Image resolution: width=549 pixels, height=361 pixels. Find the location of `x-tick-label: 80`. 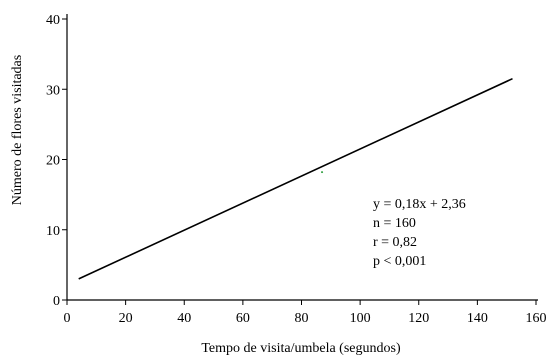

x-tick-label: 80 is located at coordinates (302, 318).